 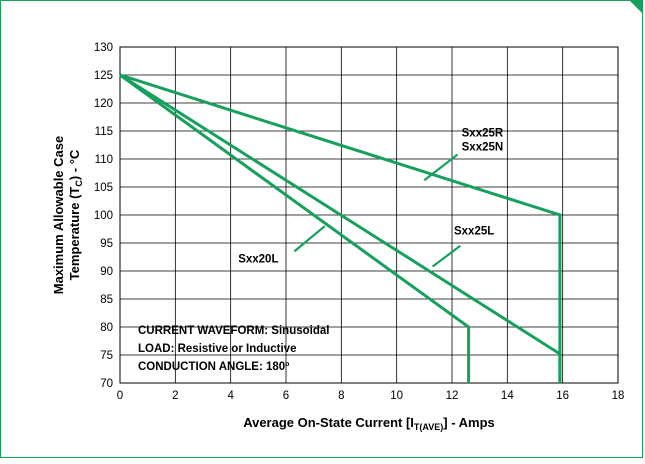 What do you see at coordinates (377, 210) in the screenshot?
I see `label-leaders` at bounding box center [377, 210].